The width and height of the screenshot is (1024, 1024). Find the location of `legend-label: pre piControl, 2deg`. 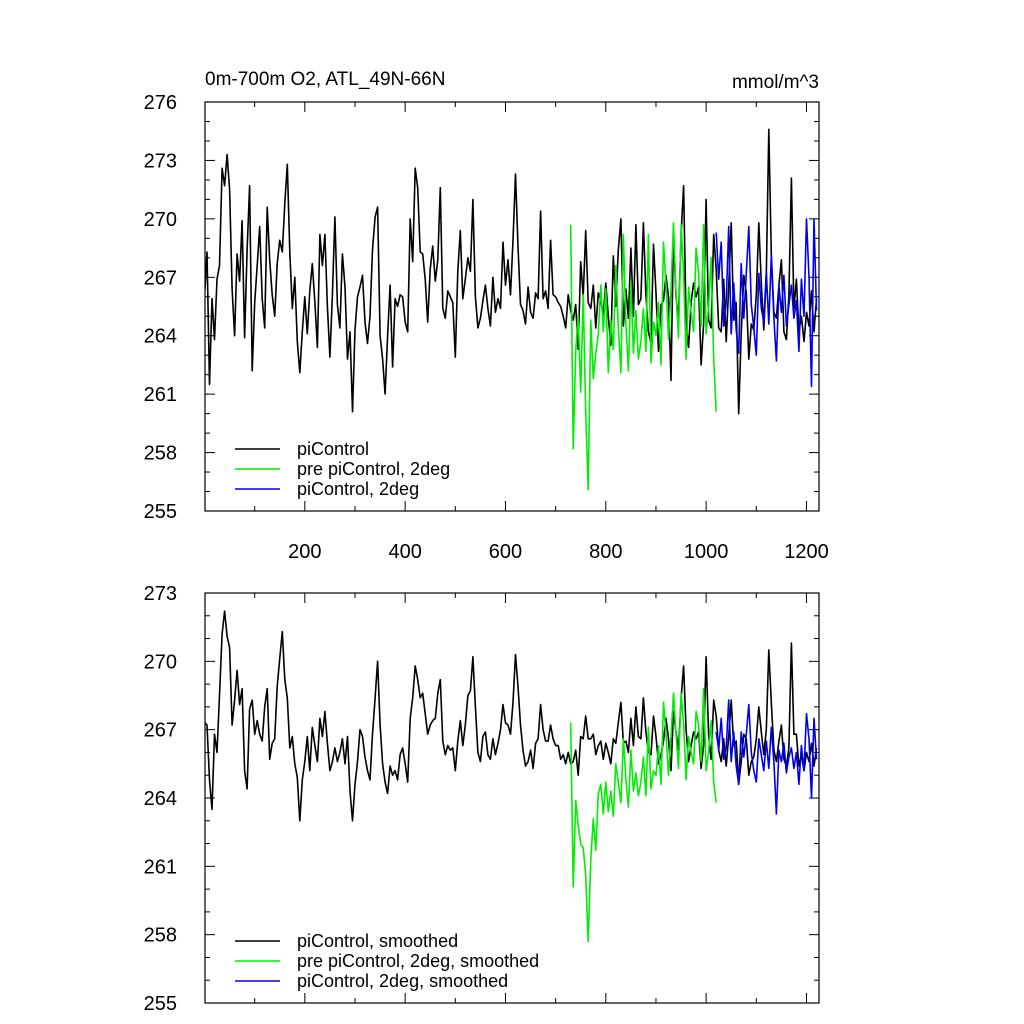

legend-label: pre piControl, 2deg is located at coordinates (373, 469).